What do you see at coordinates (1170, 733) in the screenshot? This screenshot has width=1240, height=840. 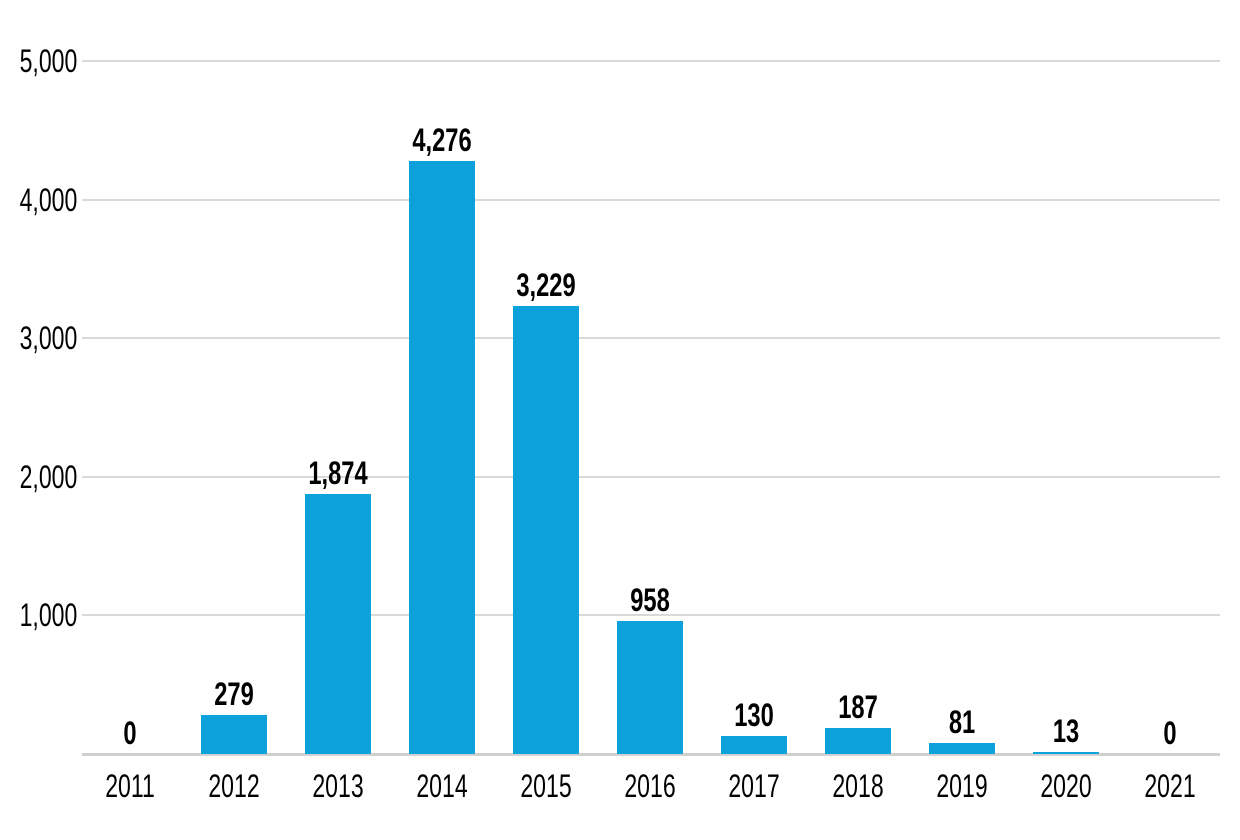 I see `value-label-2021: 0` at bounding box center [1170, 733].